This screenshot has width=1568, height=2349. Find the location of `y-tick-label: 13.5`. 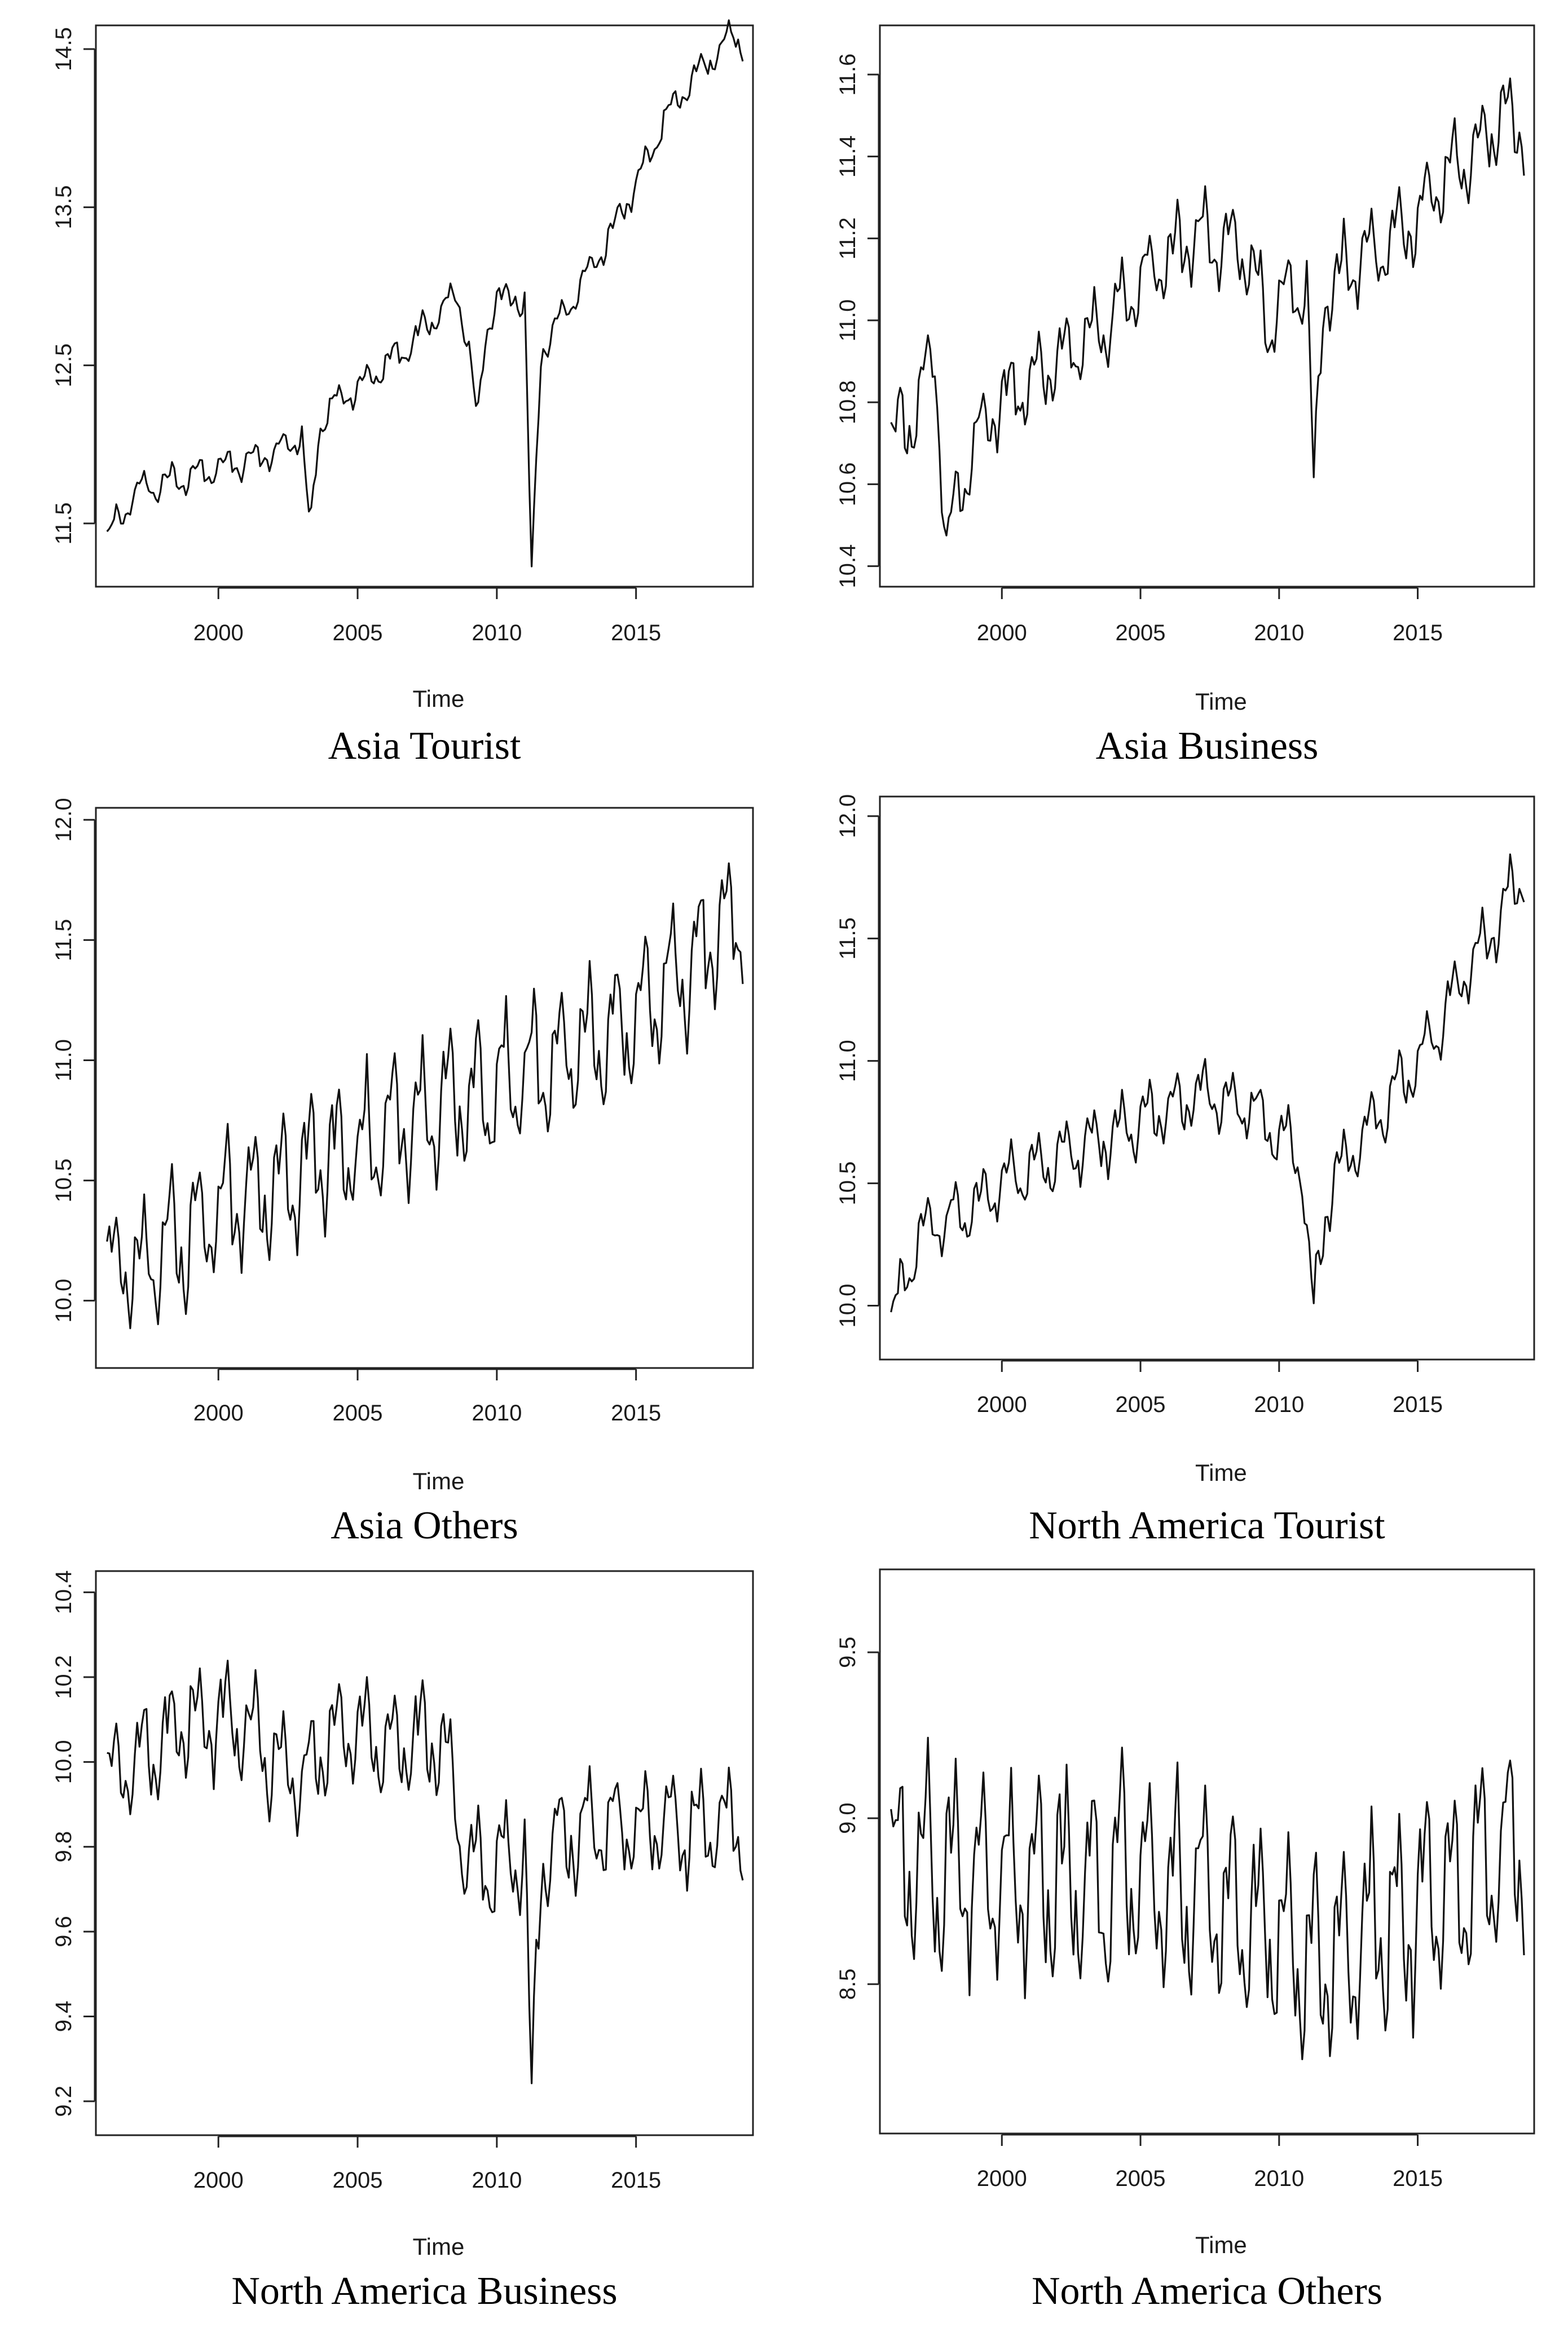

y-tick-label: 13.5 is located at coordinates (63, 207).